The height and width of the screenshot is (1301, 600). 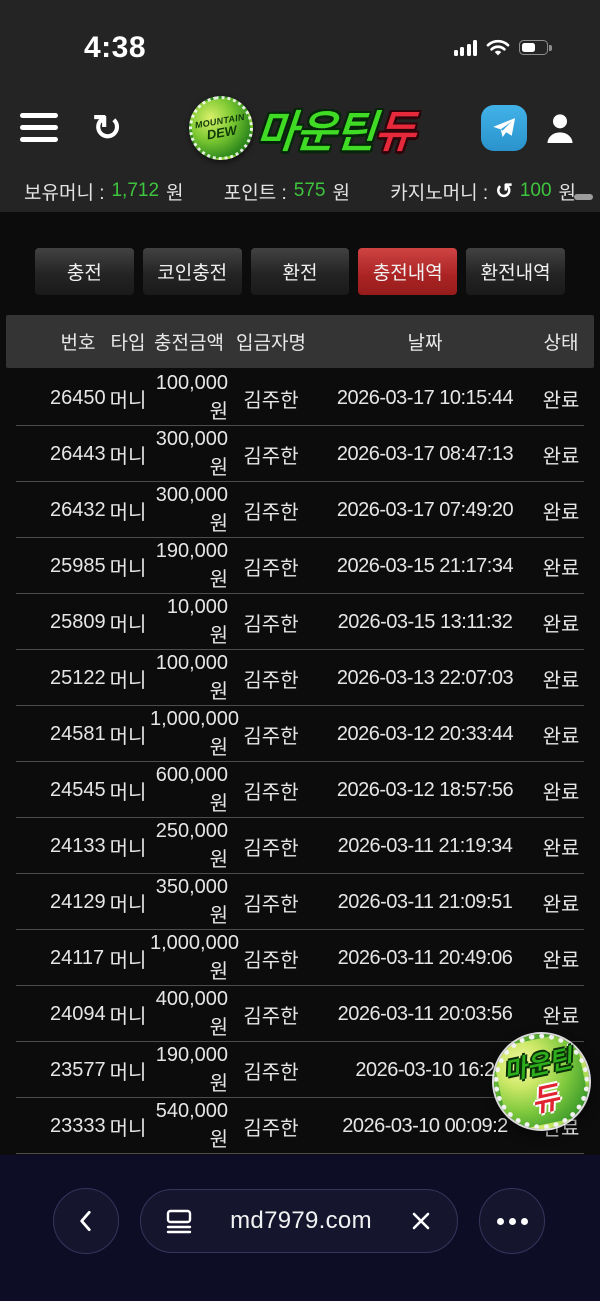 What do you see at coordinates (530, 127) in the screenshot?
I see `header-right-icons` at bounding box center [530, 127].